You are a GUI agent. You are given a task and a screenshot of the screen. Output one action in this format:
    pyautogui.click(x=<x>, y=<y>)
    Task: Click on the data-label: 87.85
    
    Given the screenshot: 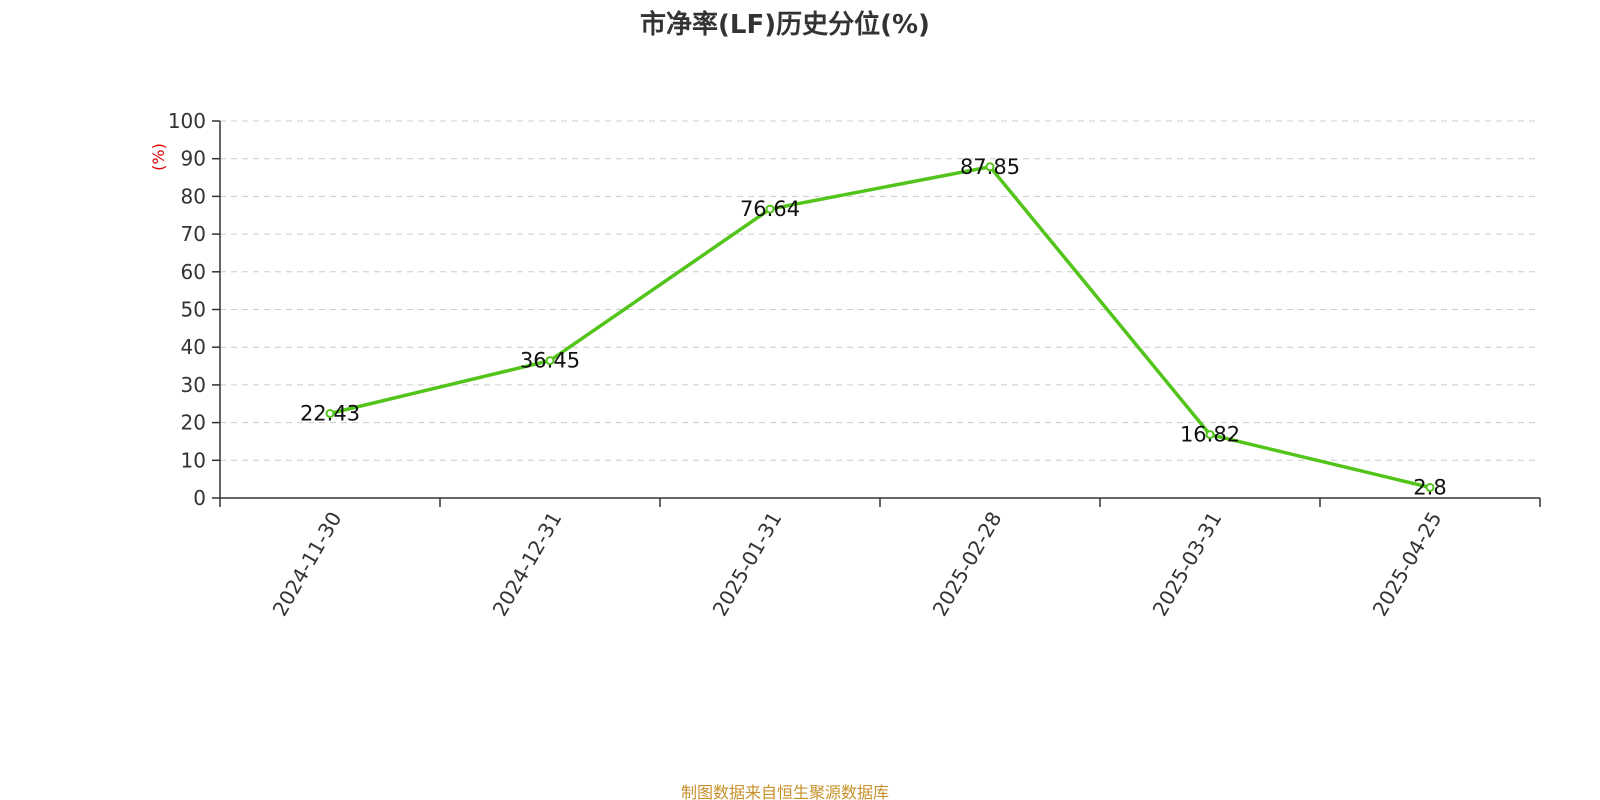 What is the action you would take?
    pyautogui.click(x=990, y=167)
    